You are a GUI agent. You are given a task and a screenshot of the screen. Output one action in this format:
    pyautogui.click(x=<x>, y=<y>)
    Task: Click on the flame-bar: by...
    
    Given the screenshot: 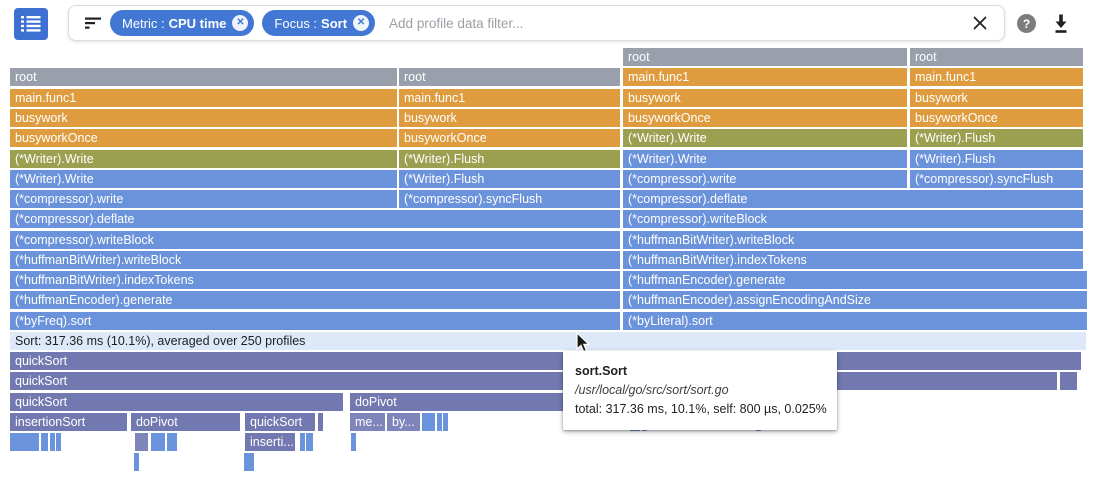 What is the action you would take?
    pyautogui.click(x=403, y=422)
    